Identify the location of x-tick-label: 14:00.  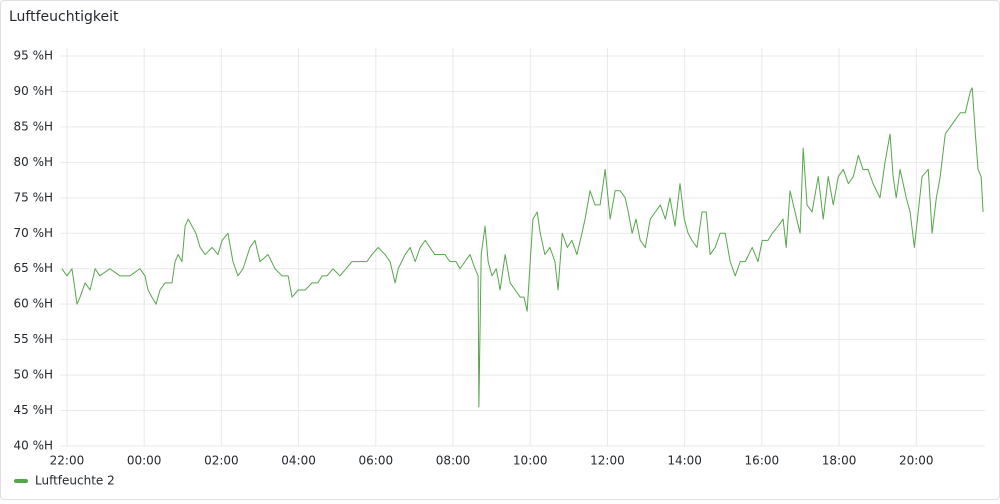
(684, 461).